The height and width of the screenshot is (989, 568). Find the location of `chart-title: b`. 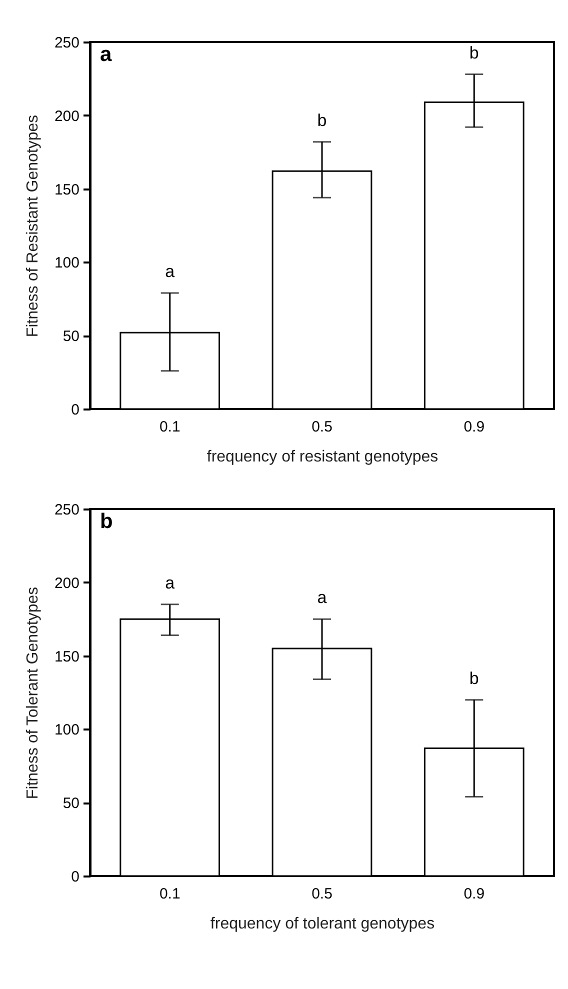

chart-title: b is located at coordinates (106, 521).